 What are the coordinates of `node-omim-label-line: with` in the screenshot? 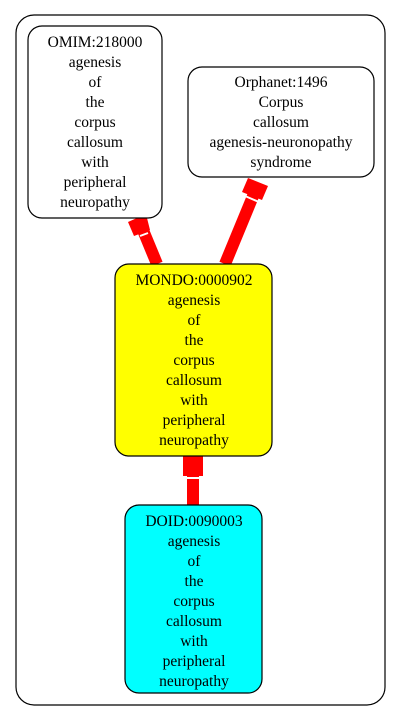 It's located at (95, 162).